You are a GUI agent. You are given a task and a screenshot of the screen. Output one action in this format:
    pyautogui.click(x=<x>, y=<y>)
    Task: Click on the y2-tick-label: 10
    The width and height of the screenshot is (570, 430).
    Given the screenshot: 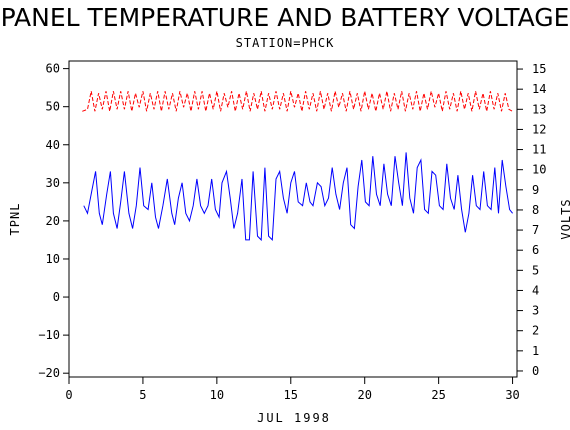 What is the action you would take?
    pyautogui.click(x=539, y=170)
    